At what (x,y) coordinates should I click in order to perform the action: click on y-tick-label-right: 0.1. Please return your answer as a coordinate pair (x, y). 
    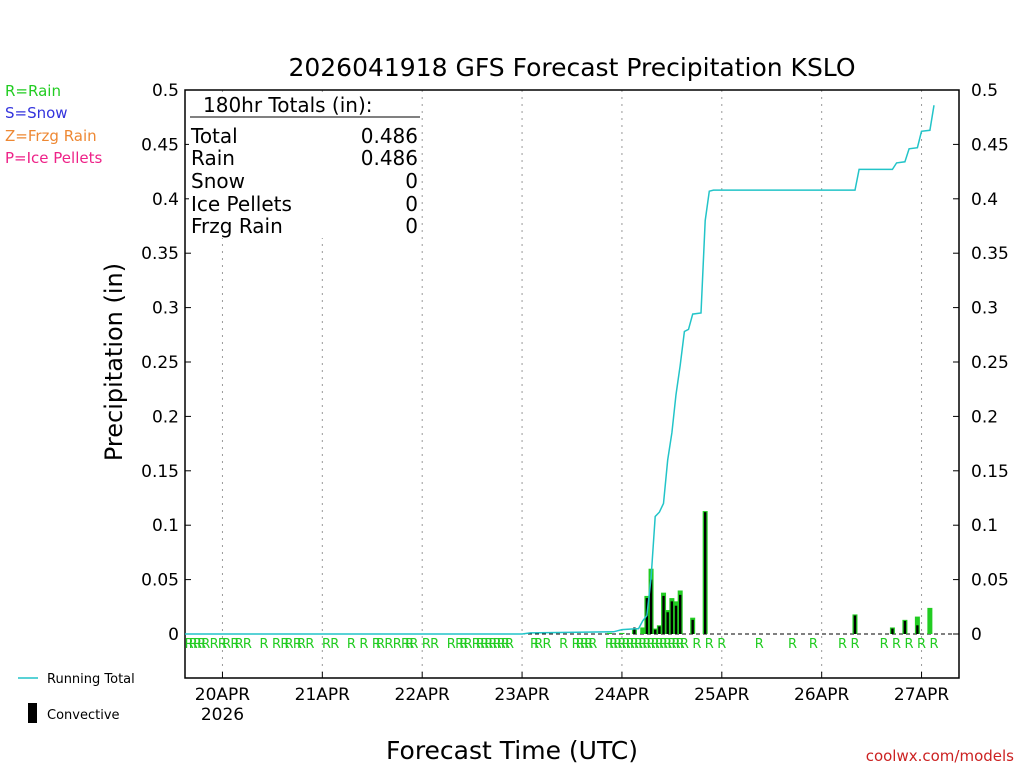
    Looking at the image, I should click on (984, 526).